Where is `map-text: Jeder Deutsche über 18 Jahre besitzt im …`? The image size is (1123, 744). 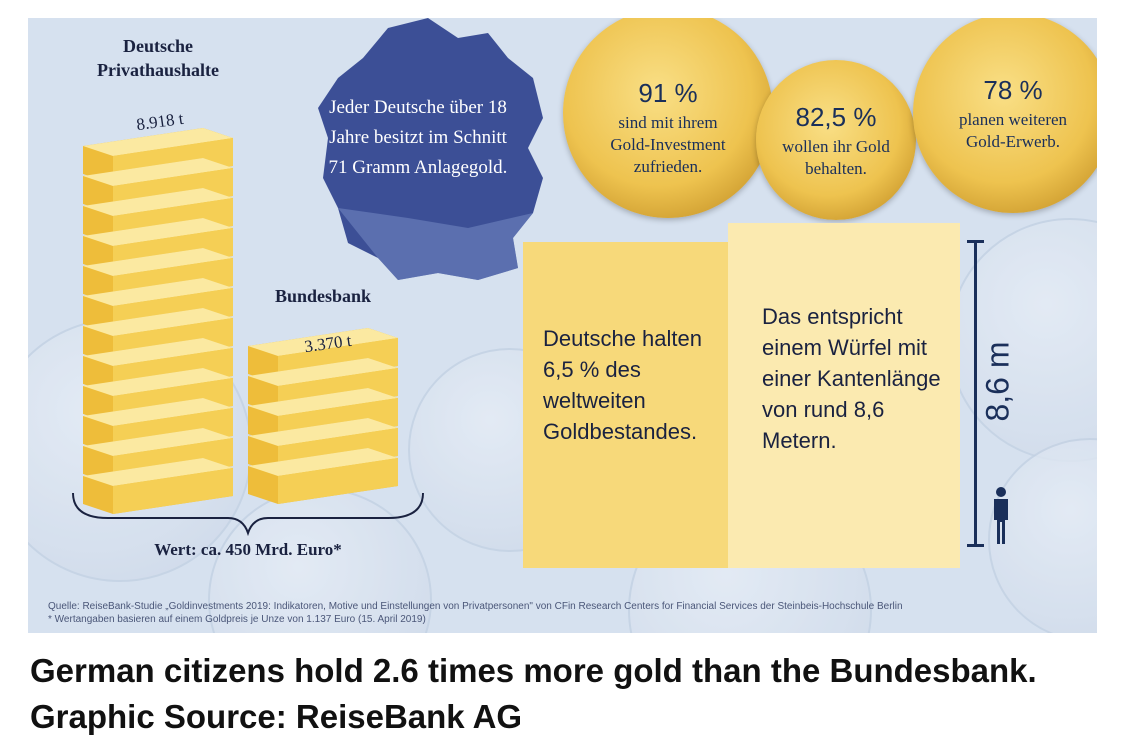 map-text: Jeder Deutsche über 18 Jahre besitzt im … is located at coordinates (418, 137).